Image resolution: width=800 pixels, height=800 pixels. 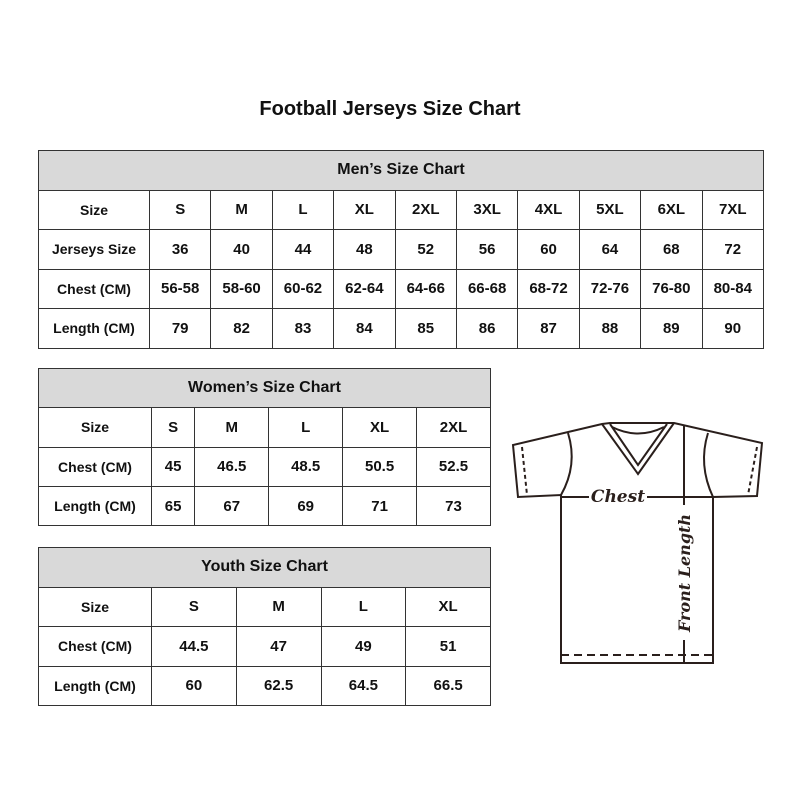 What do you see at coordinates (173, 506) in the screenshot?
I see `table-cell: 65` at bounding box center [173, 506].